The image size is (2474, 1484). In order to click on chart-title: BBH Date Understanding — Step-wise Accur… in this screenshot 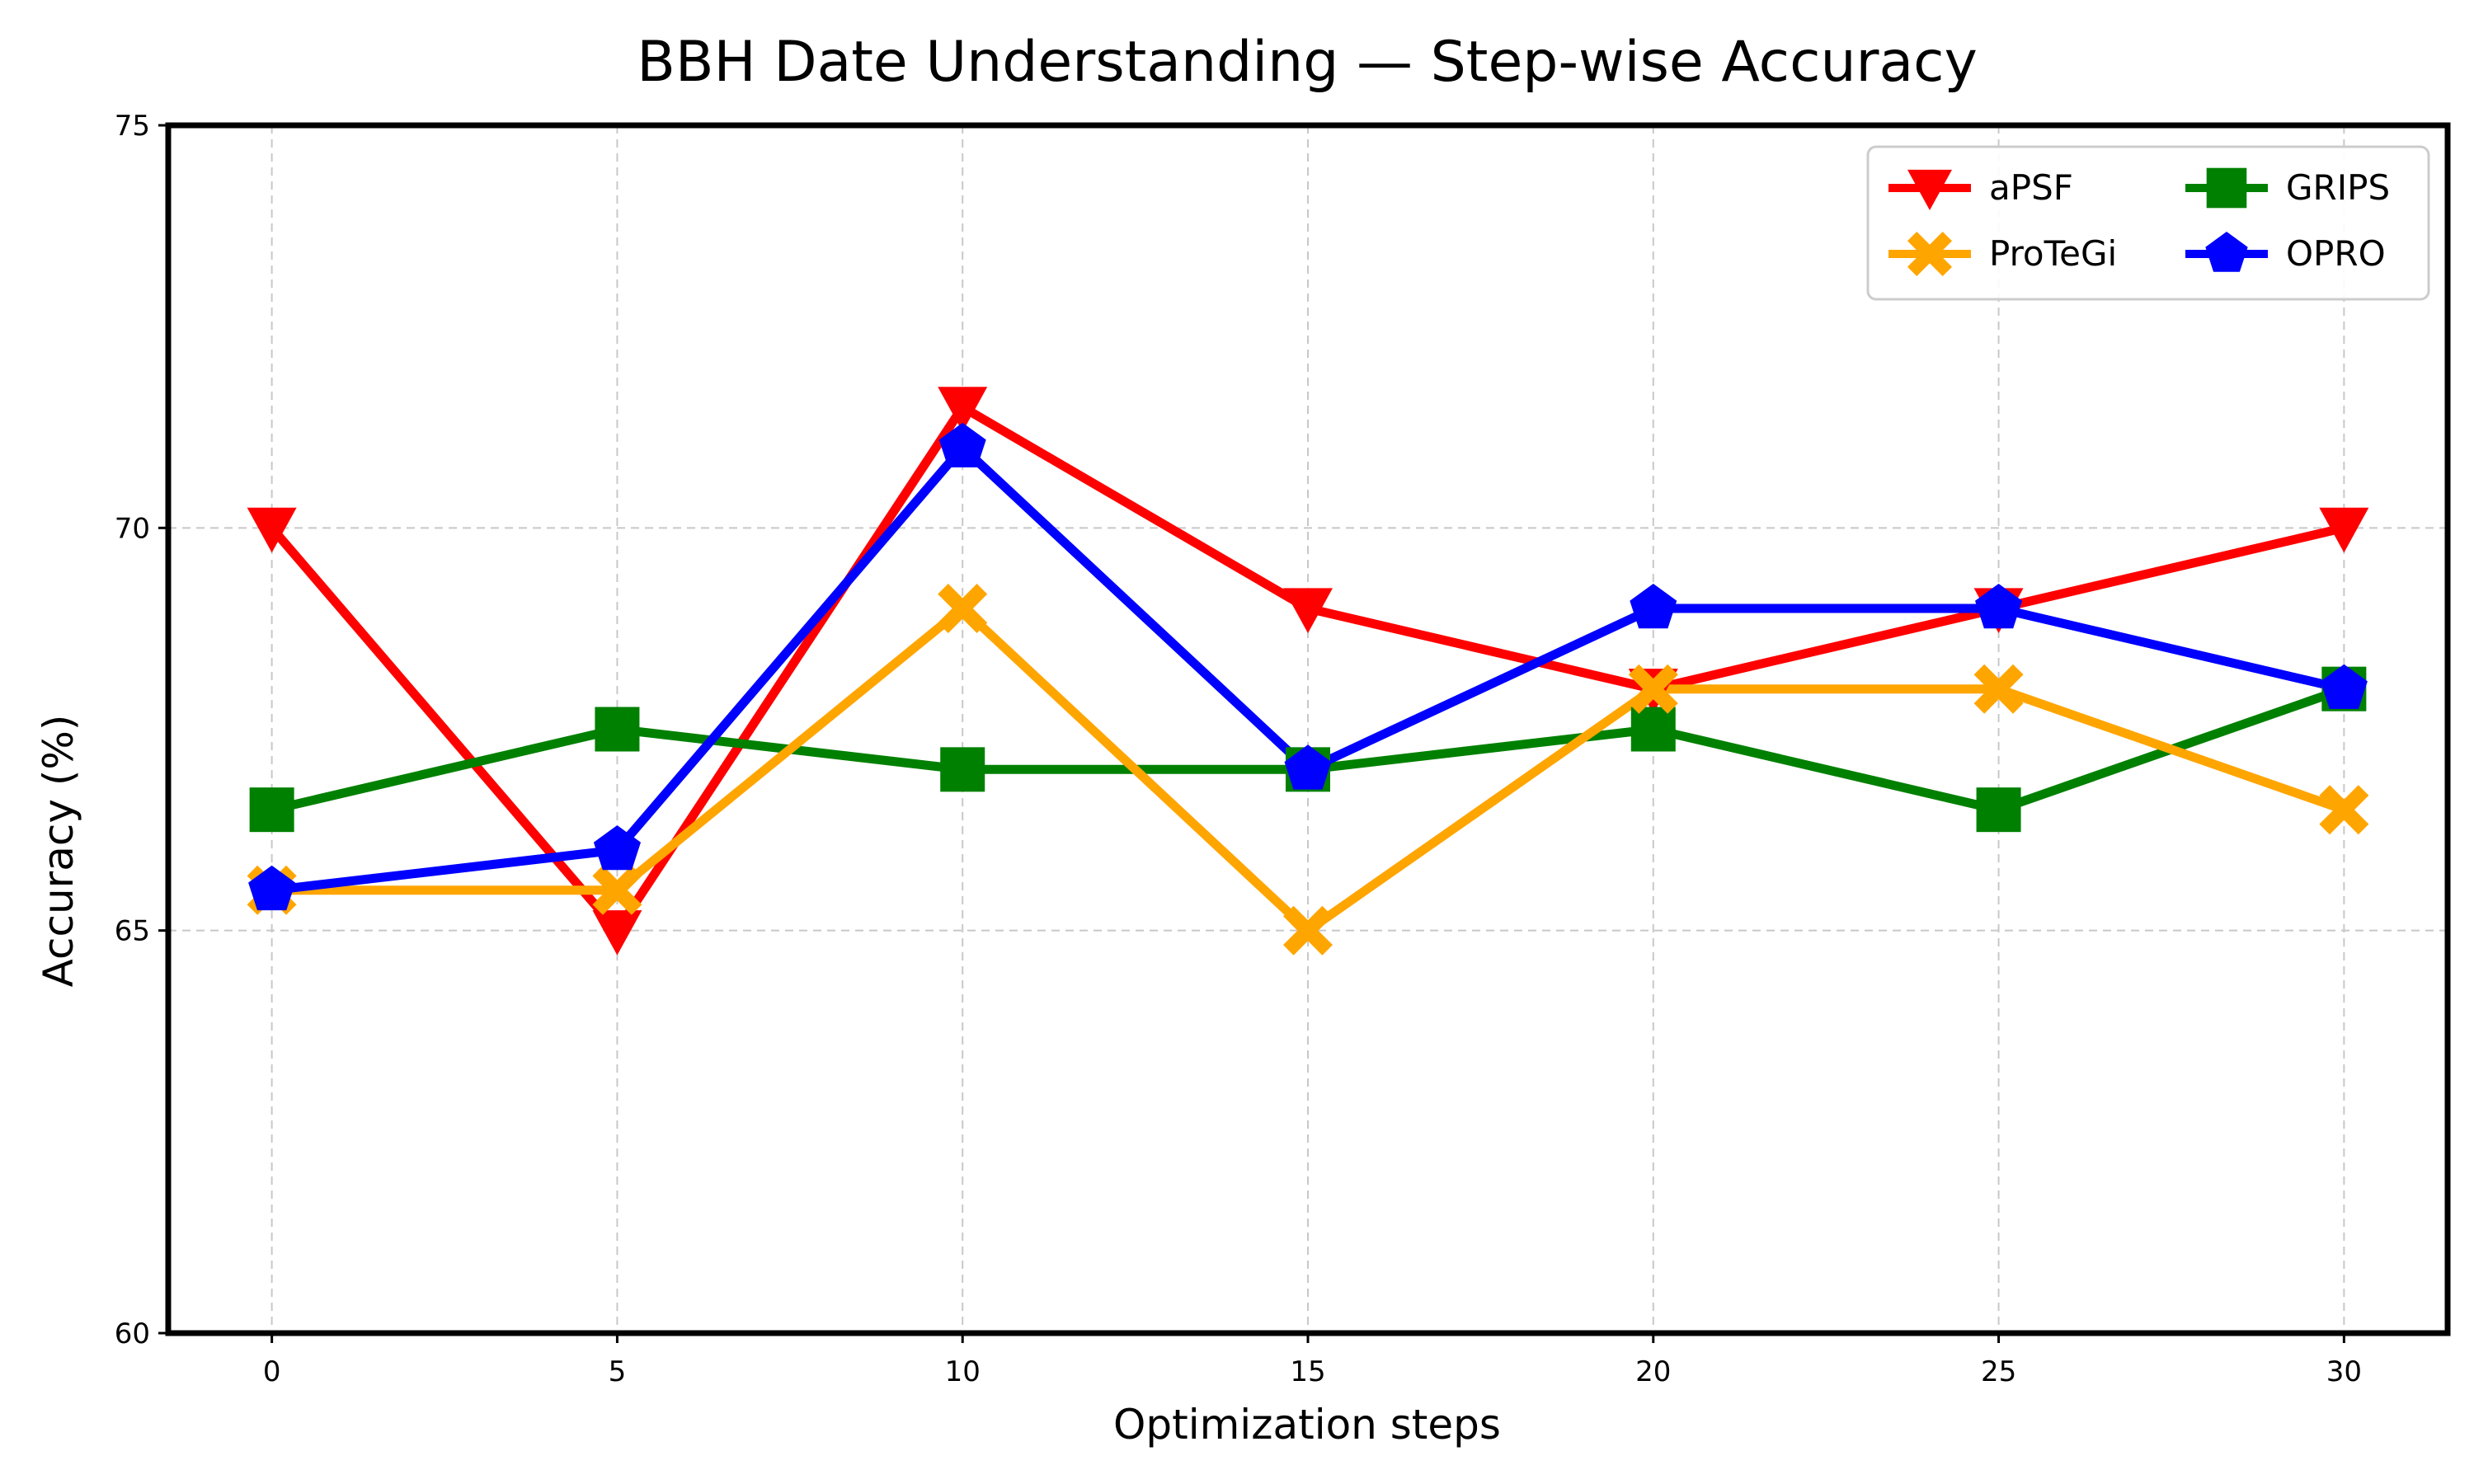, I will do `click(1307, 62)`.